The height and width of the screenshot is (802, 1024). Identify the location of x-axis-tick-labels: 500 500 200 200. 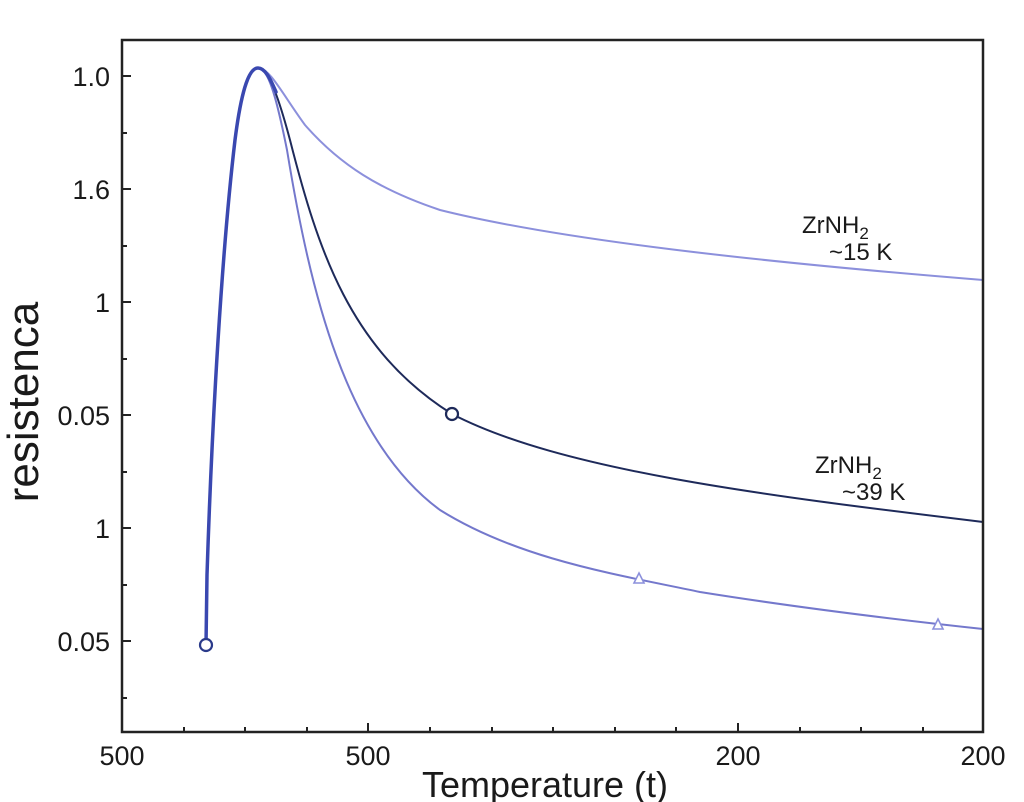
(552, 756).